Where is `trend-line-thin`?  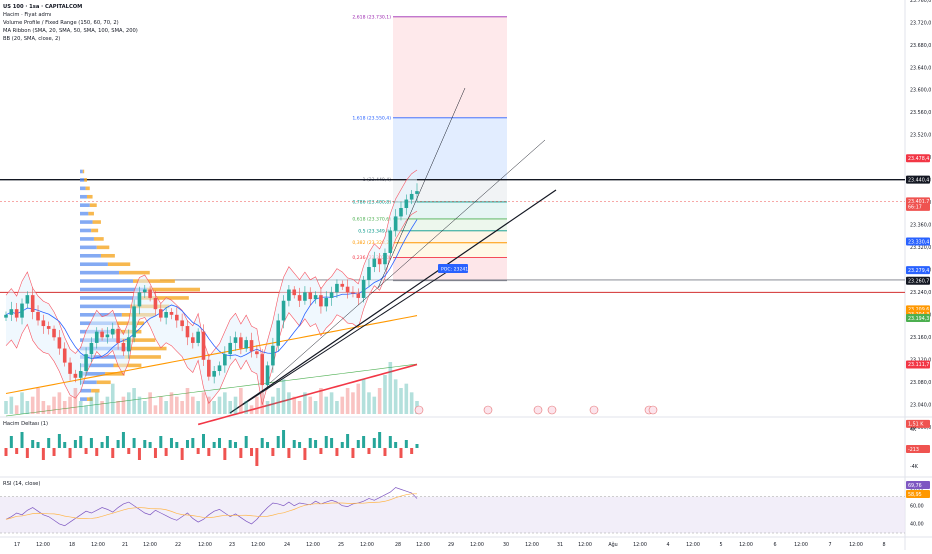
trend-line-thin is located at coordinates (421, 188).